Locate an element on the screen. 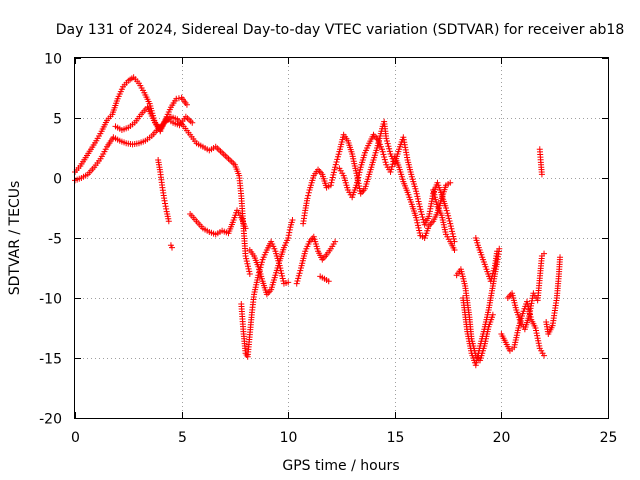  x-tick-label: 10 is located at coordinates (289, 438).